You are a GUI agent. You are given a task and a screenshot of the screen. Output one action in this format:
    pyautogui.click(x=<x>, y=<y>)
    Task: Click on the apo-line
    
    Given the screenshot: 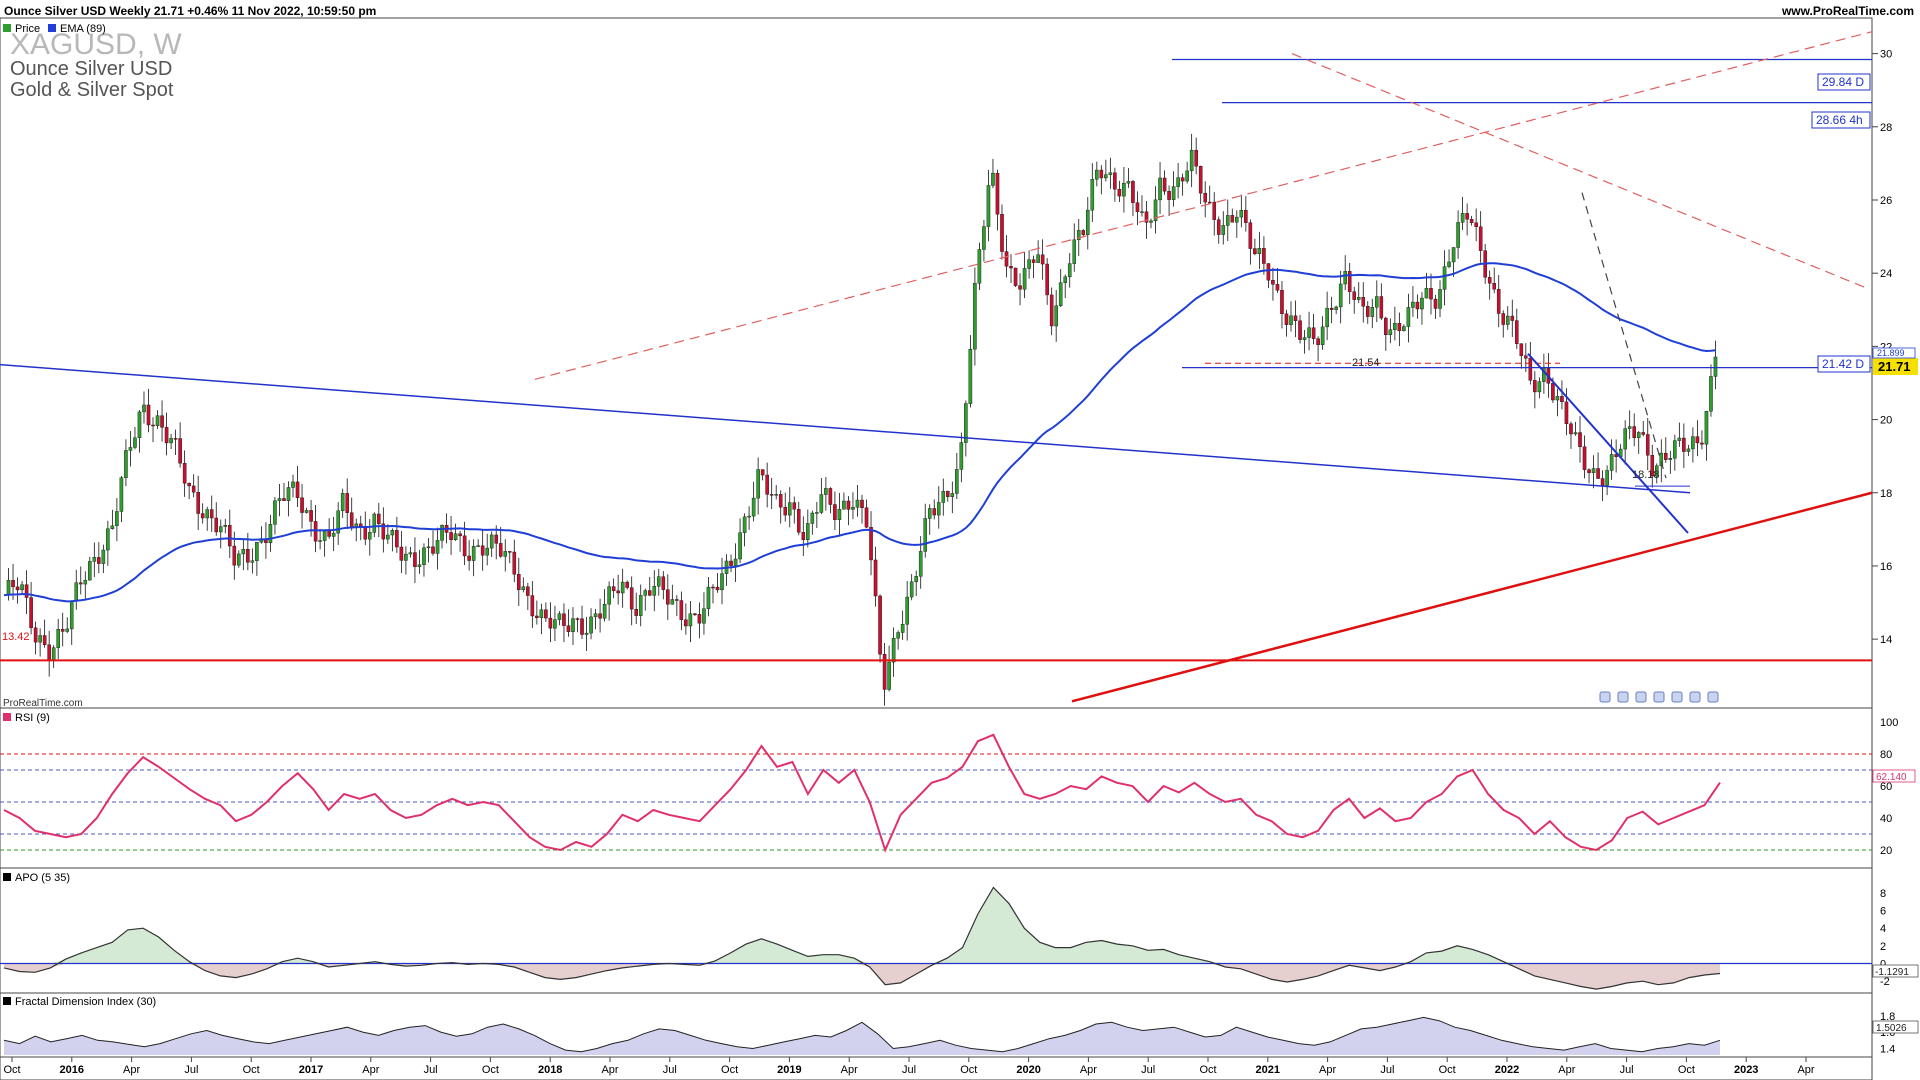 What is the action you would take?
    pyautogui.click(x=862, y=938)
    